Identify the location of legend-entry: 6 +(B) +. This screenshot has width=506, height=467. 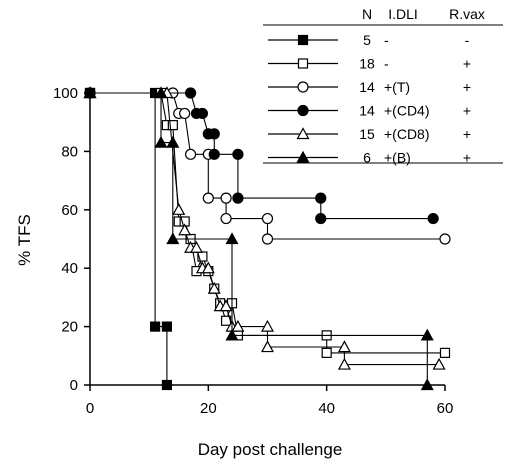
(369, 158).